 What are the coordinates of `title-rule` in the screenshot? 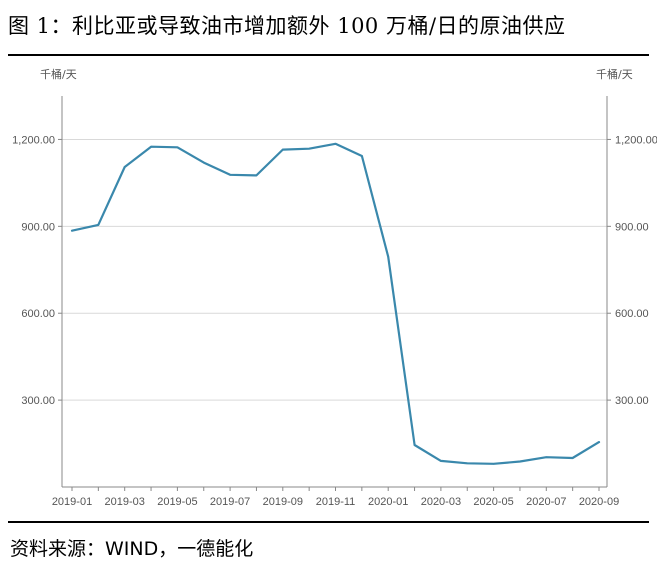 It's located at (328, 55).